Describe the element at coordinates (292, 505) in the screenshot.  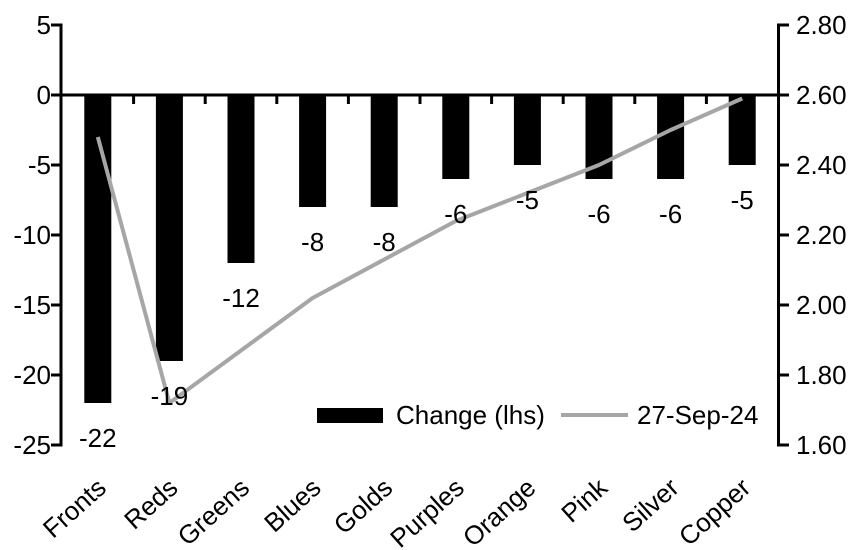
I see `category-label-blues: Blues` at that location.